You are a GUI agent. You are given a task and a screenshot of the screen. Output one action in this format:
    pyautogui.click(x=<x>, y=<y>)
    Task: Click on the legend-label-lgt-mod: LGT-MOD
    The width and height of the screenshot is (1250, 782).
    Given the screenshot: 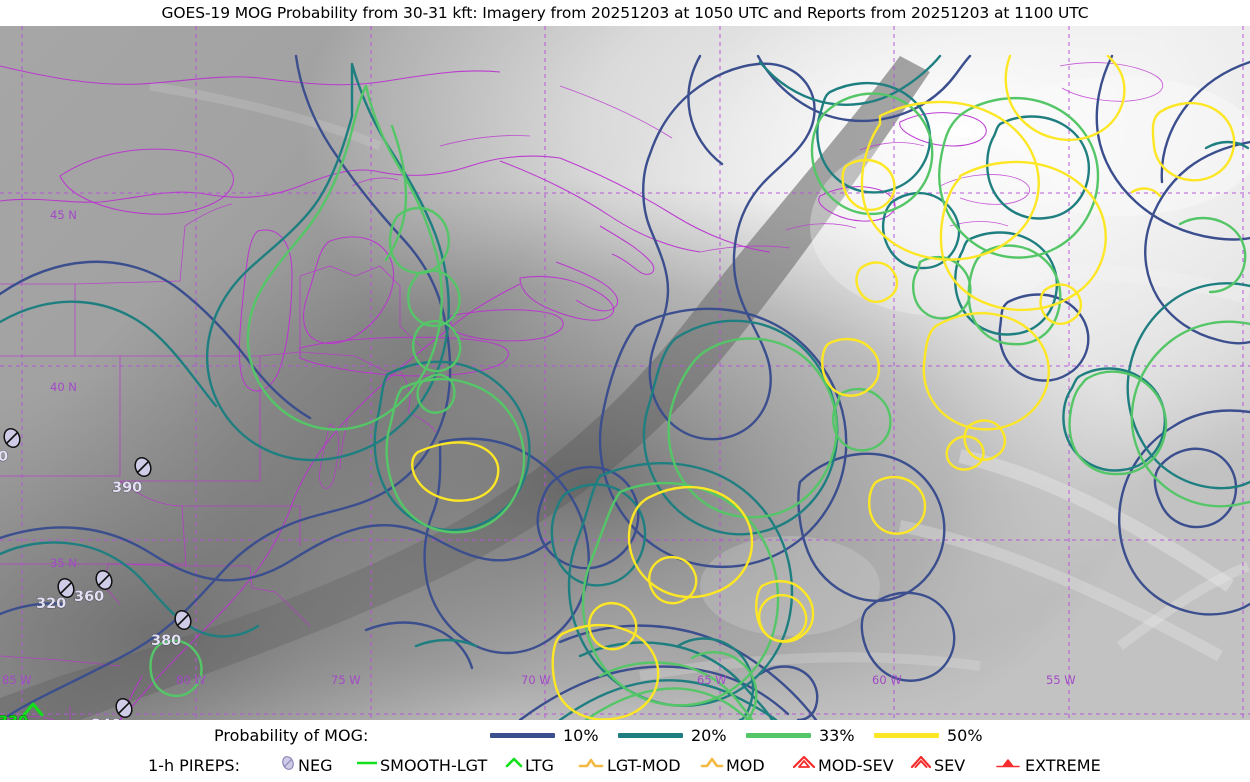 What is the action you would take?
    pyautogui.click(x=644, y=765)
    